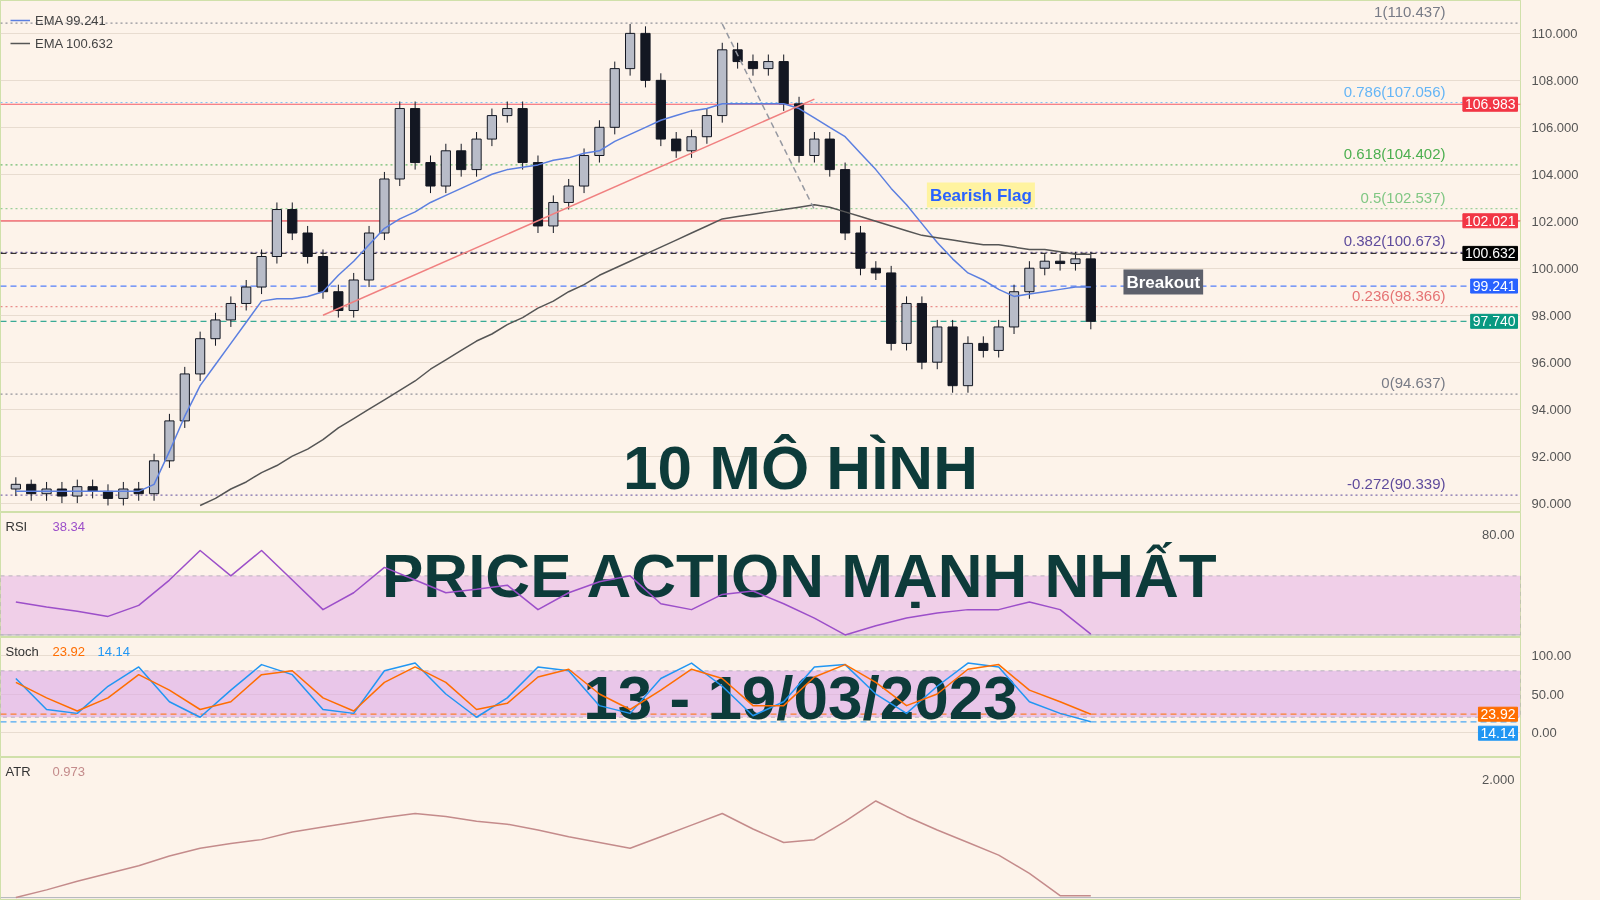  Describe the element at coordinates (1394, 91) in the screenshot. I see `ref-line-label: 0.786(107.056)` at that location.